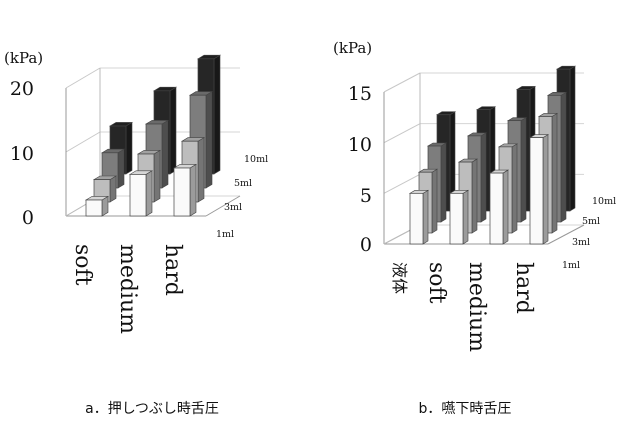 The image size is (622, 426). What do you see at coordinates (476, 307) in the screenshot?
I see `chart-b-category-label: medium` at bounding box center [476, 307].